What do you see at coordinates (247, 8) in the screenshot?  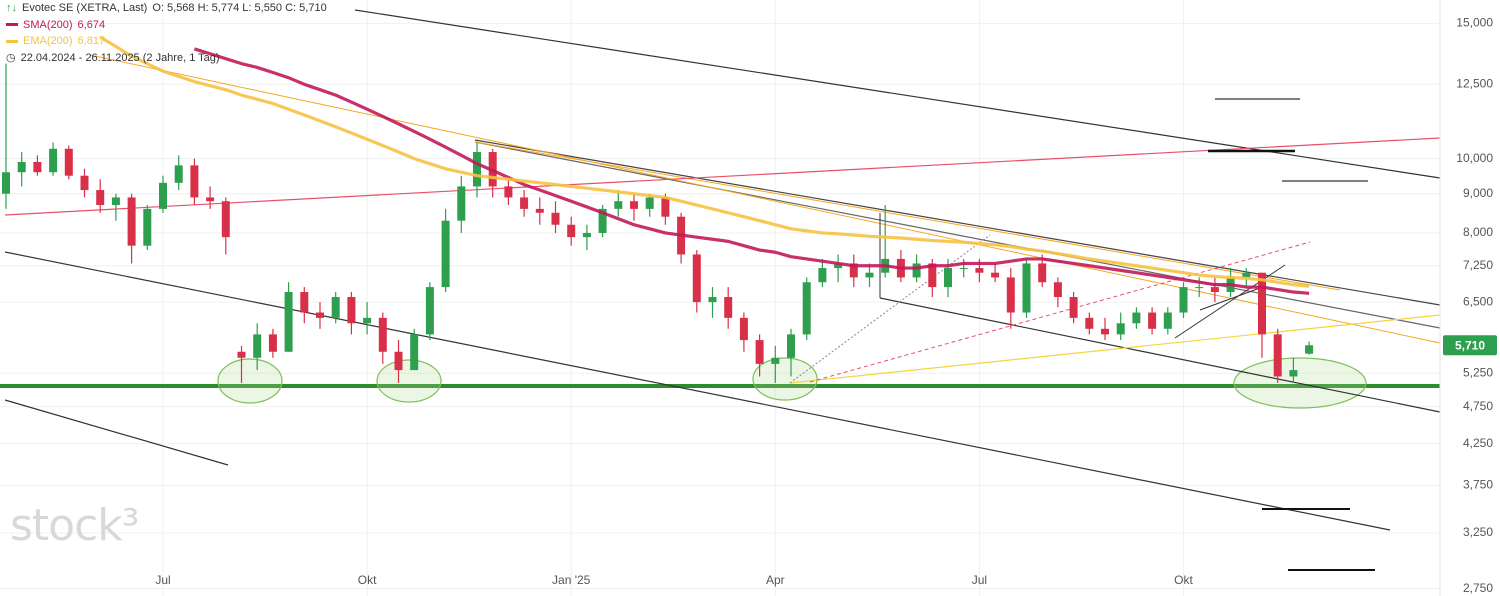 I see `ohlc-key: L:` at bounding box center [247, 8].